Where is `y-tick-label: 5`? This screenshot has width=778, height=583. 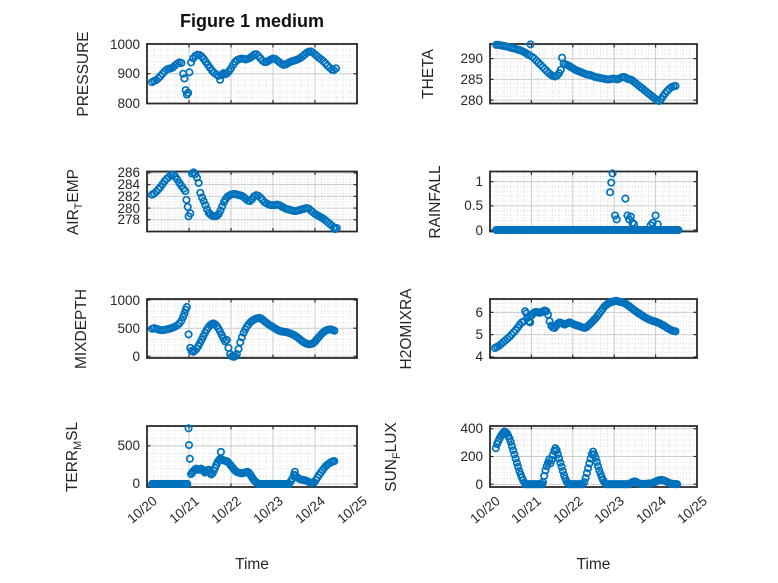 y-tick-label: 5 is located at coordinates (479, 335).